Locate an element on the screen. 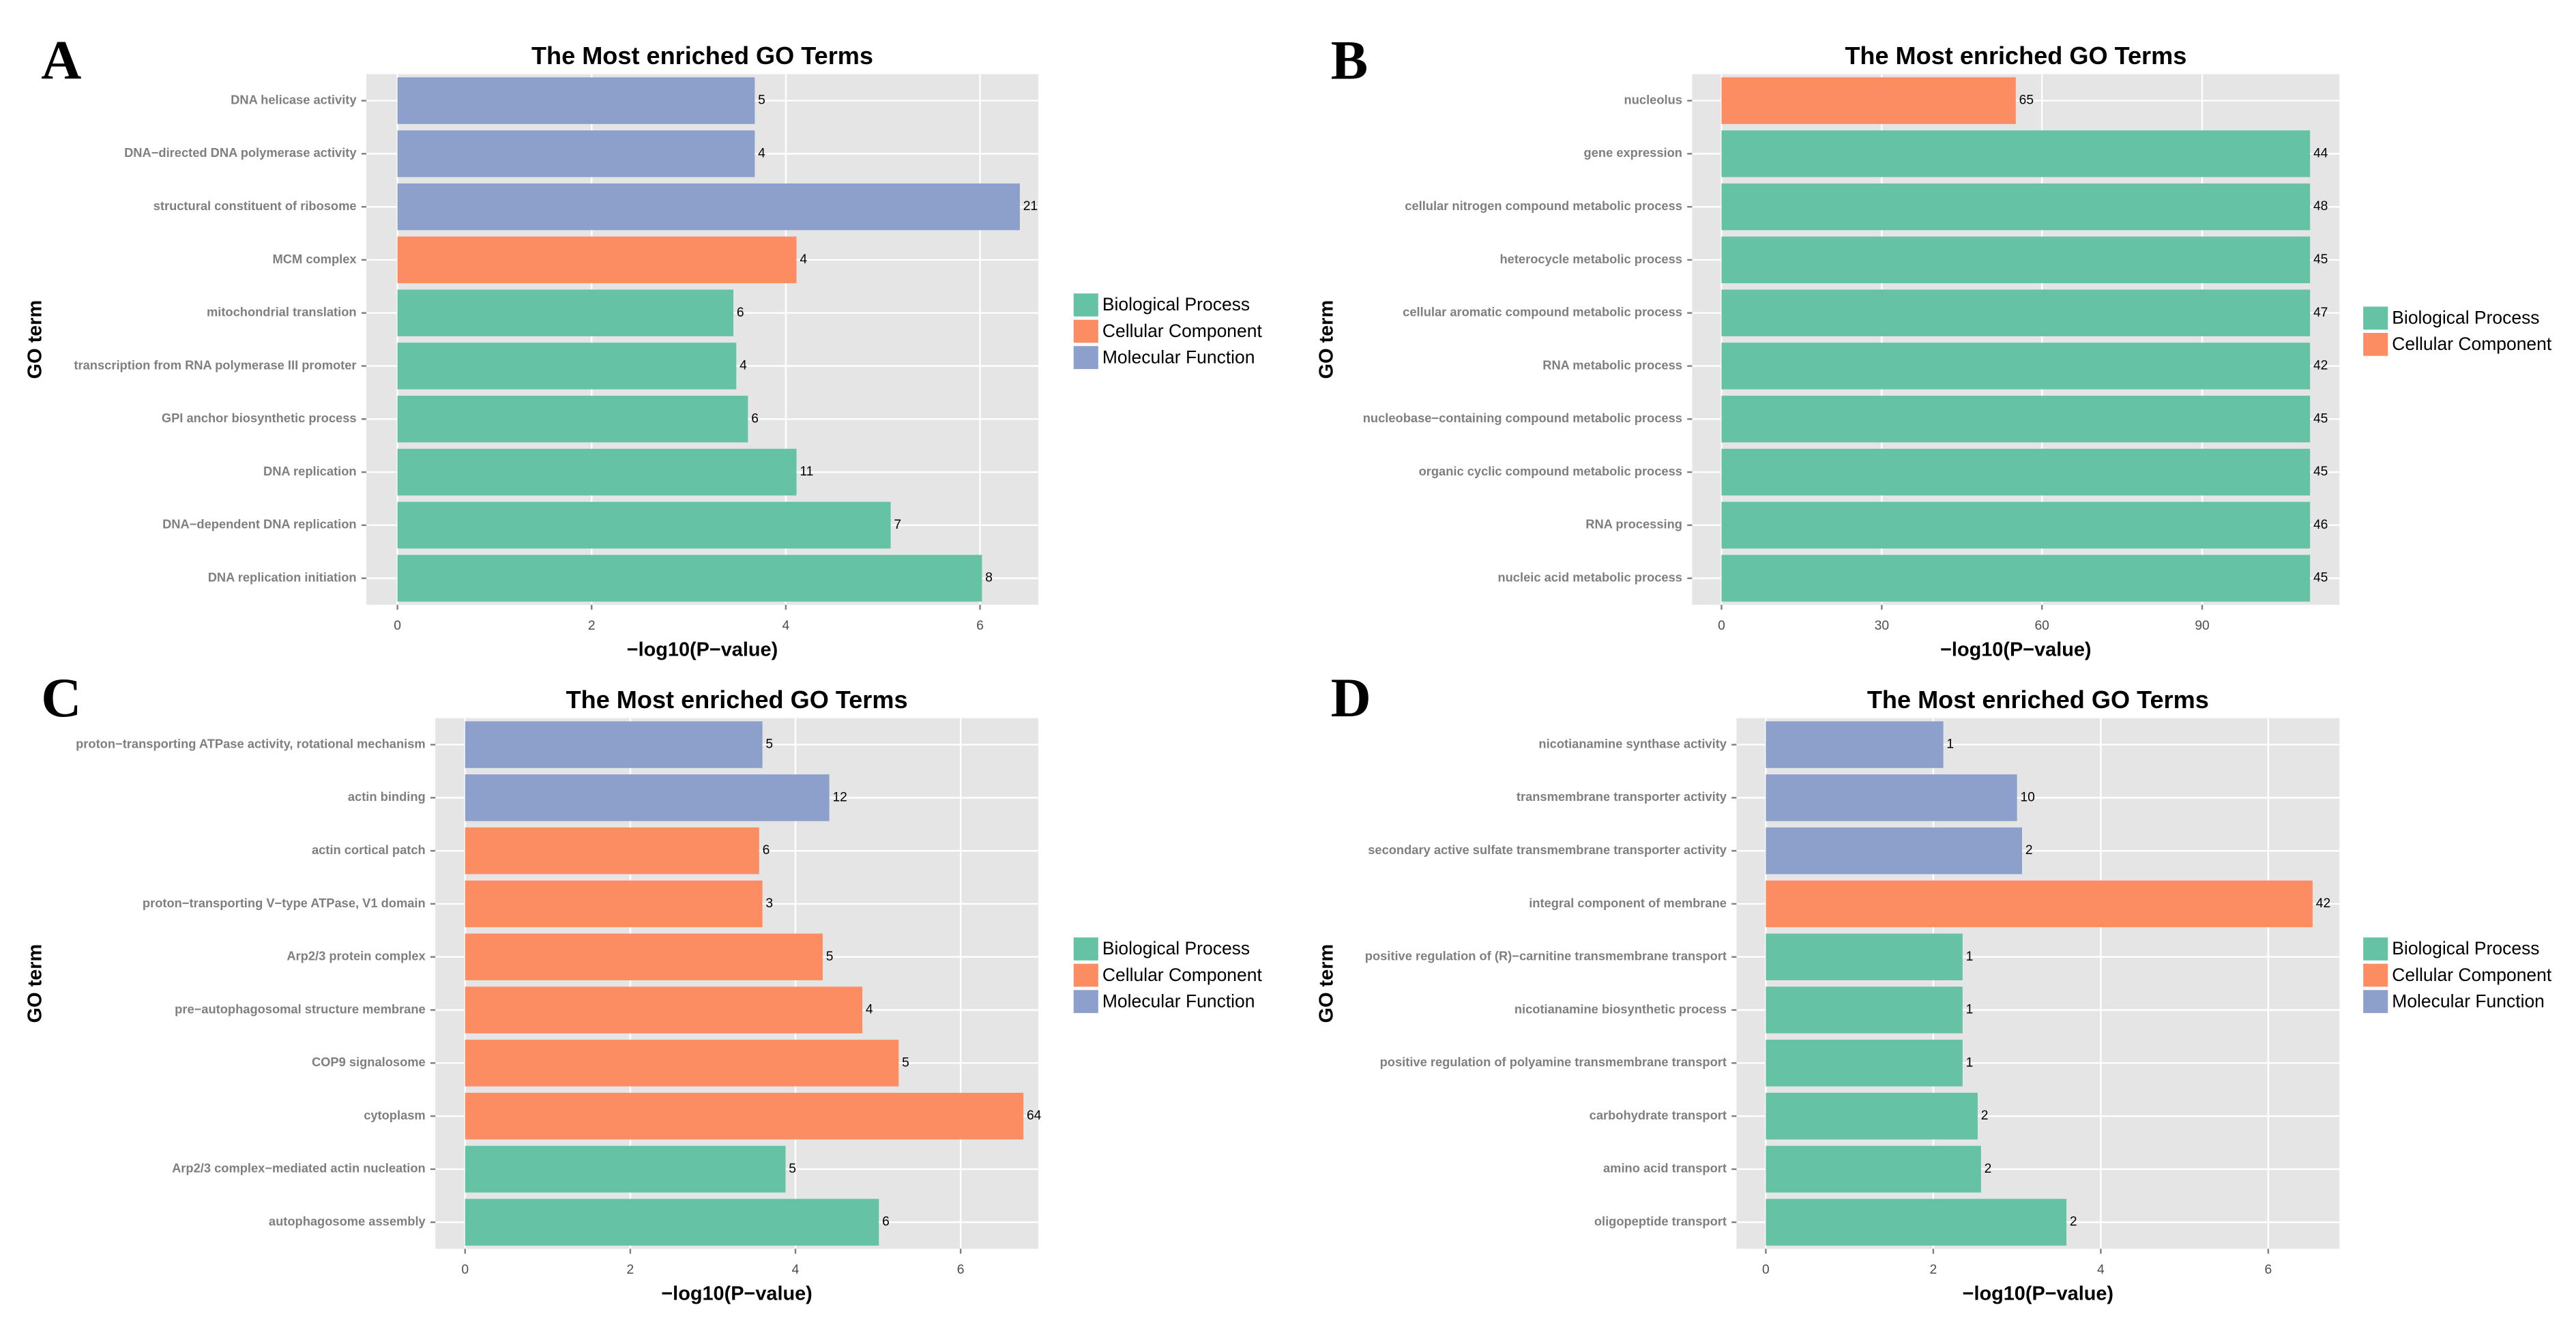  y-tick-label: DNA−directed DNA polymerase activity is located at coordinates (240, 152).